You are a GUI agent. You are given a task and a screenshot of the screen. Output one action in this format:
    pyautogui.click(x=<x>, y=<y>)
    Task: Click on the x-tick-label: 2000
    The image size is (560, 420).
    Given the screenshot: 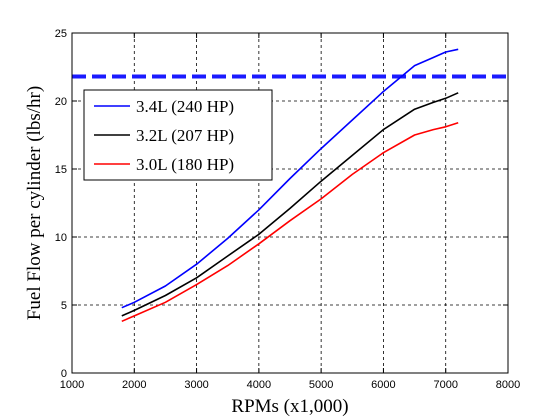 What is the action you would take?
    pyautogui.click(x=134, y=385)
    